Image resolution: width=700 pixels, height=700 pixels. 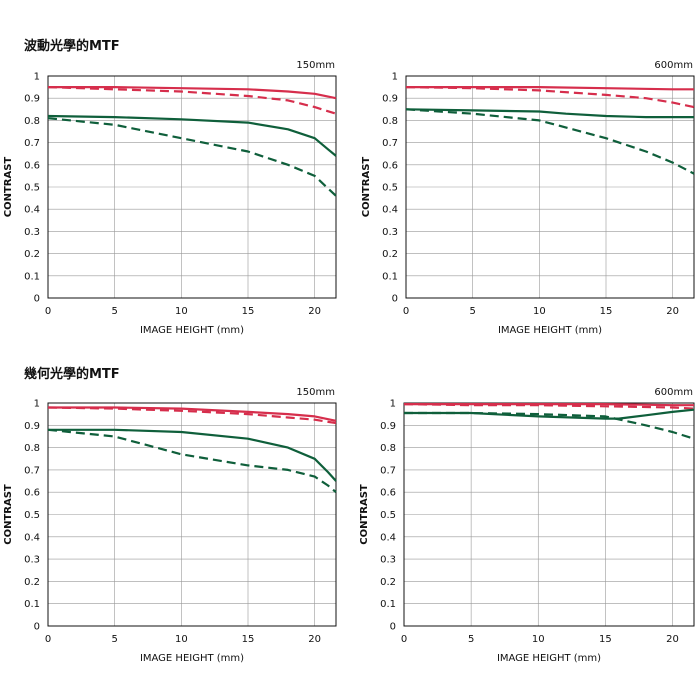 What do you see at coordinates (248, 311) in the screenshot?
I see `chart-0-xtick-label: 15` at bounding box center [248, 311].